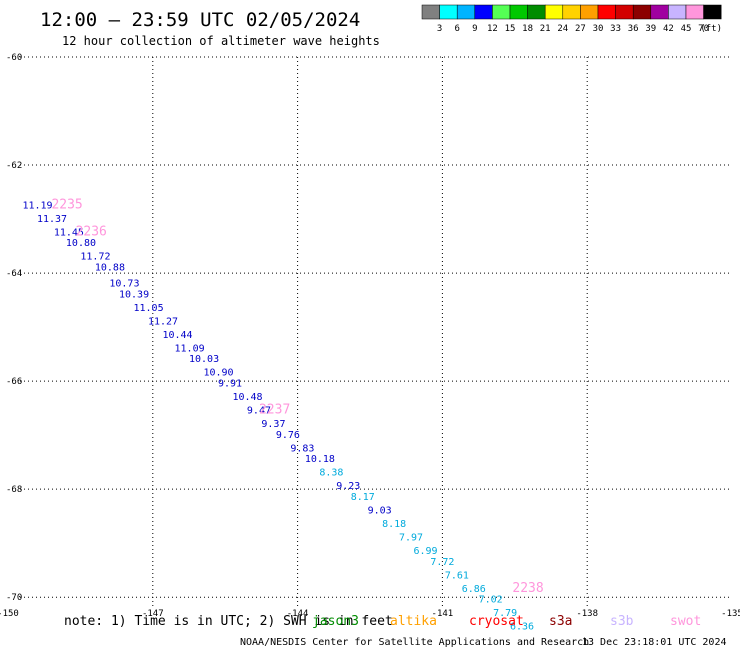  What do you see at coordinates (124, 284) in the screenshot?
I see `wave-height-label: 10.73` at bounding box center [124, 284].